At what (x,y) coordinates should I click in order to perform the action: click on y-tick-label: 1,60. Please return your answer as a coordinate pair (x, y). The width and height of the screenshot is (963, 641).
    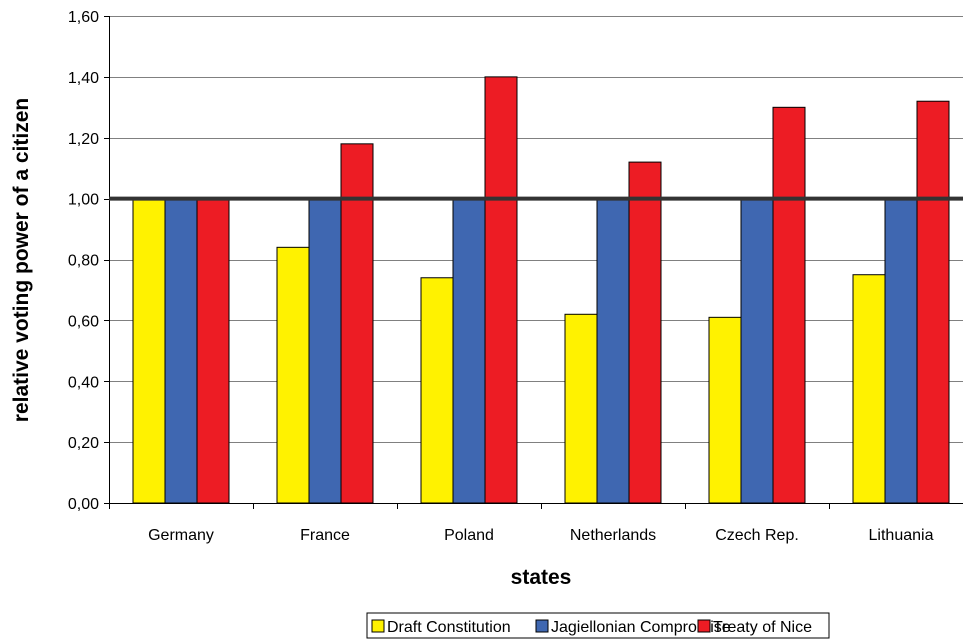
    Looking at the image, I should click on (83, 17).